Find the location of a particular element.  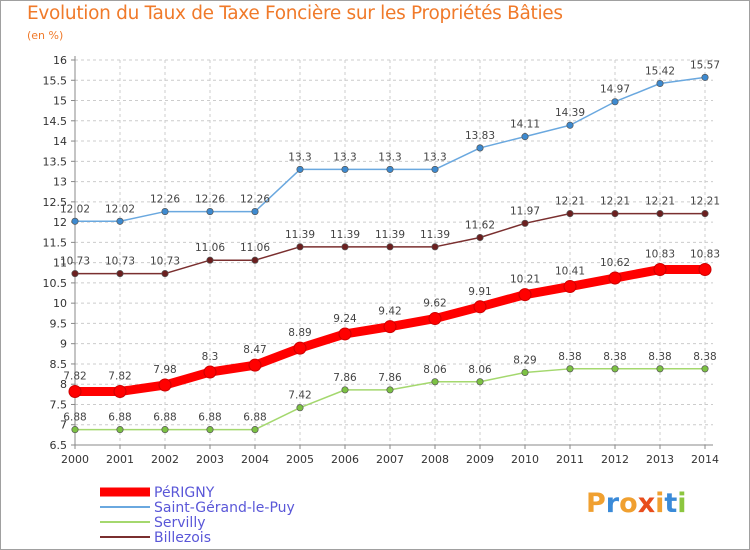

legend-label: PéRIGNY is located at coordinates (184, 493).